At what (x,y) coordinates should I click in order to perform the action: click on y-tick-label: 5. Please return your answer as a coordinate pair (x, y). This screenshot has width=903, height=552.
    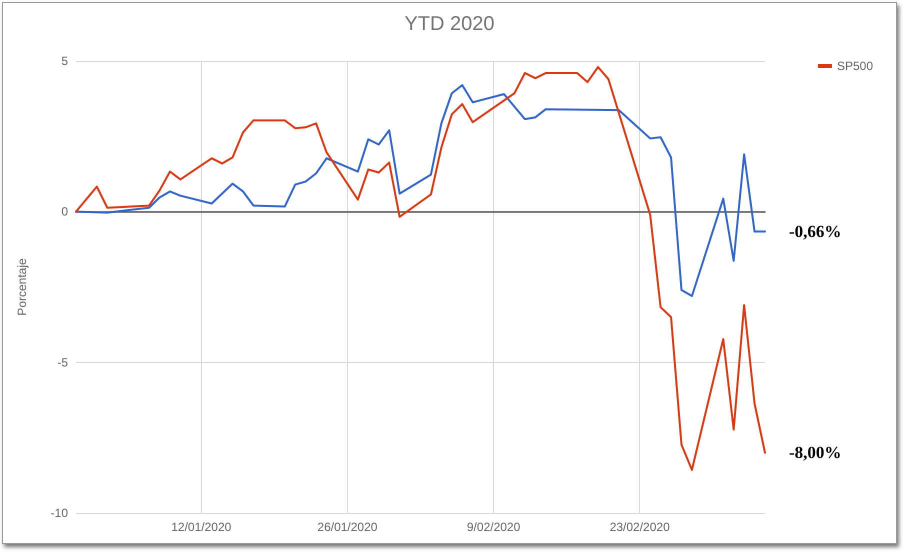
    Looking at the image, I should click on (64, 61).